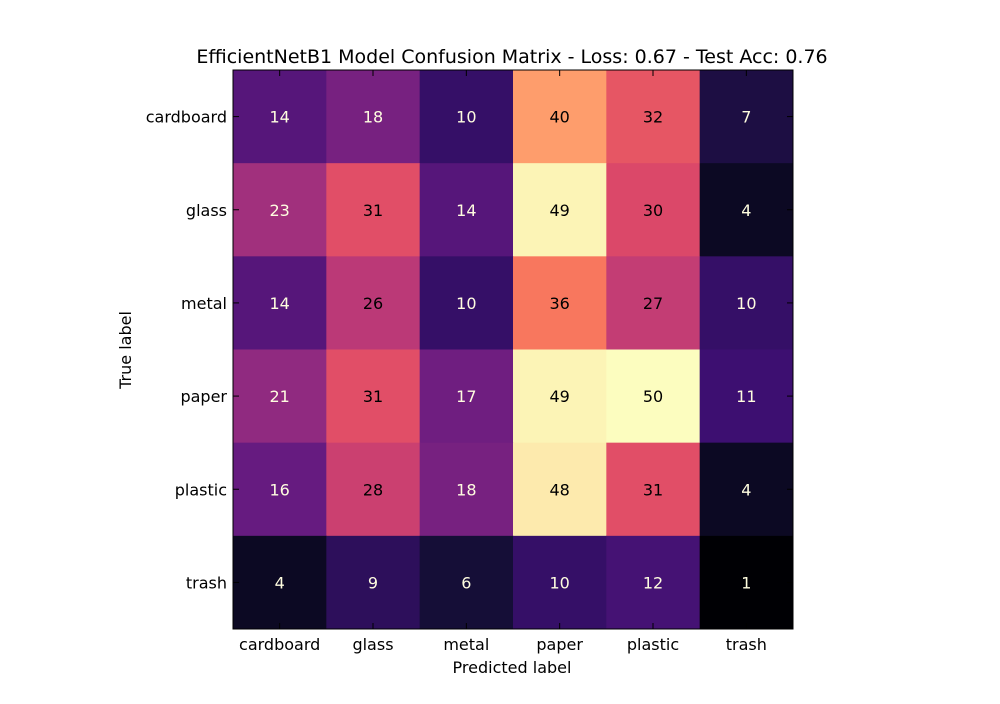 Image resolution: width=1000 pixels, height=704 pixels. What do you see at coordinates (512, 667) in the screenshot?
I see `x-axis-label: Predicted label` at bounding box center [512, 667].